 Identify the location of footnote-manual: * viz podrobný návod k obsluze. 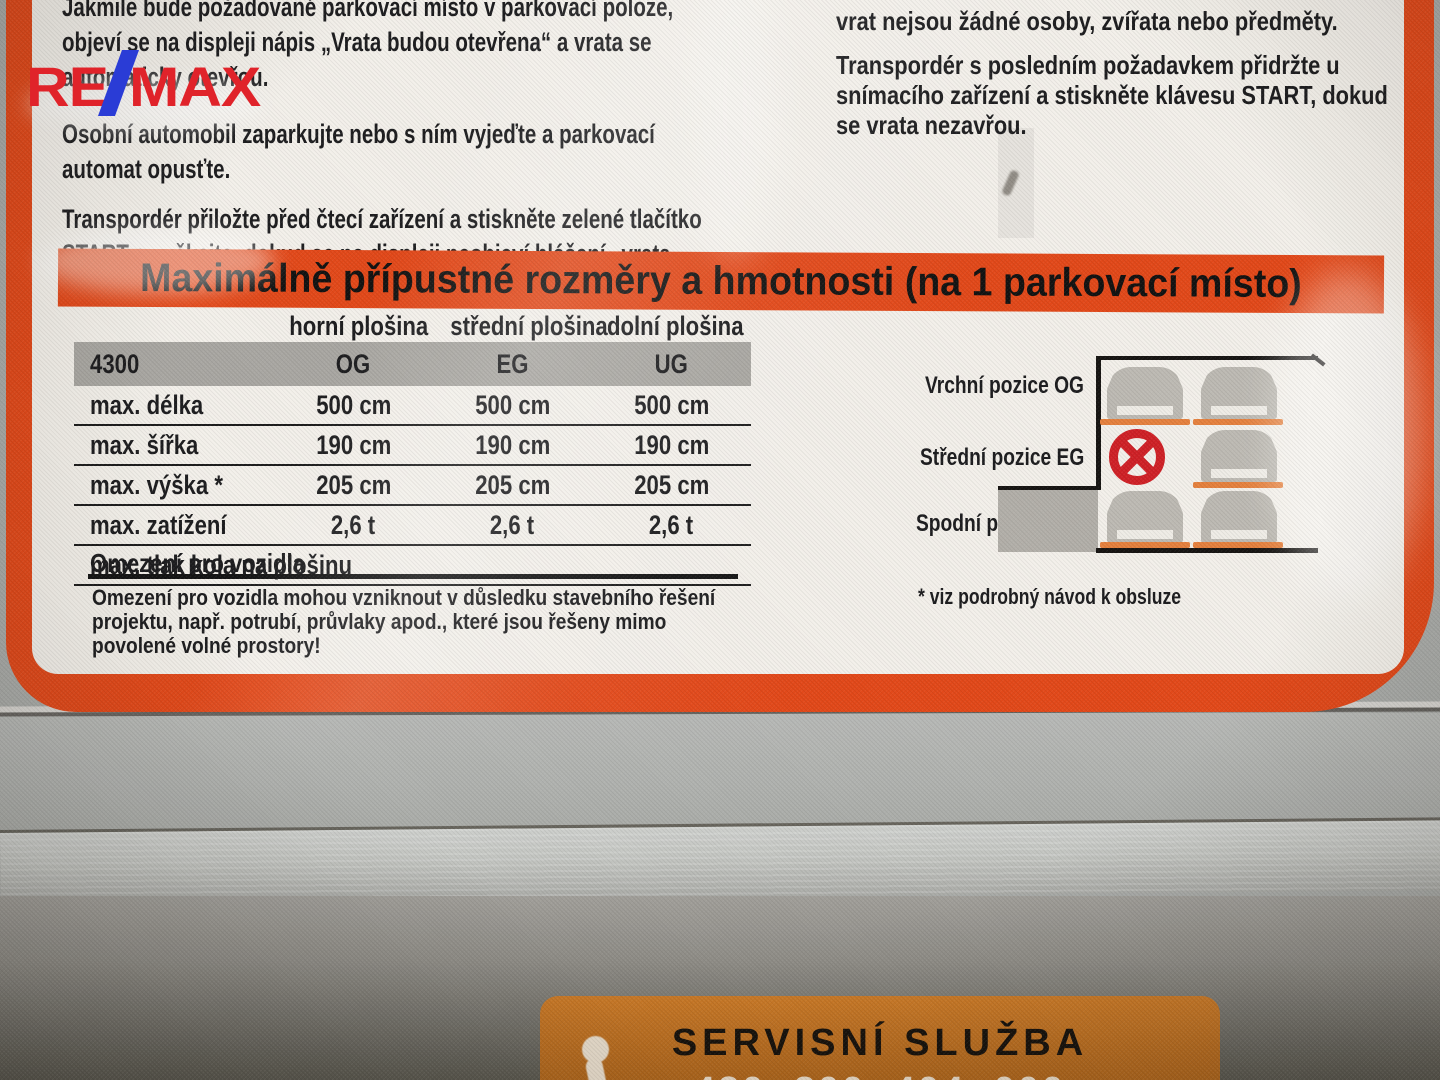
(1050, 596).